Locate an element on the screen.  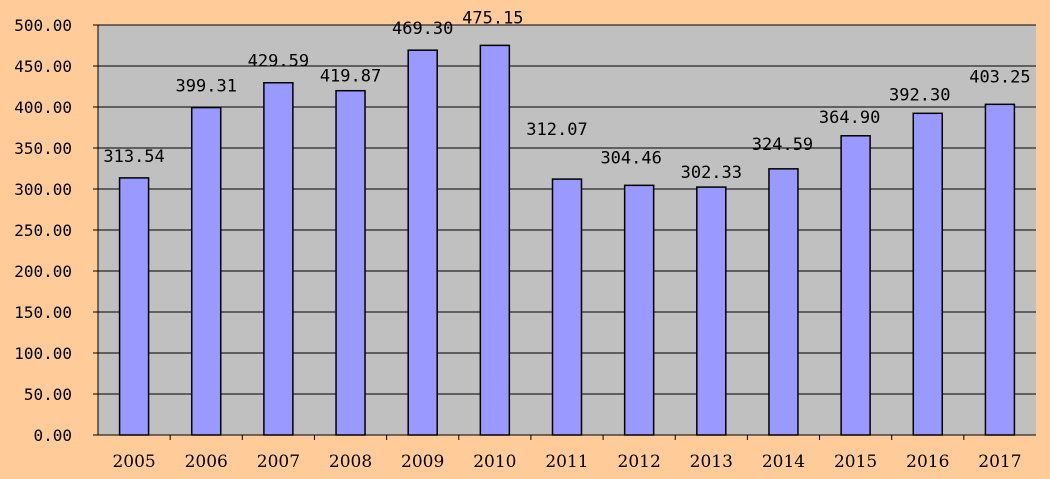
data-label: 399.31 is located at coordinates (206, 87).